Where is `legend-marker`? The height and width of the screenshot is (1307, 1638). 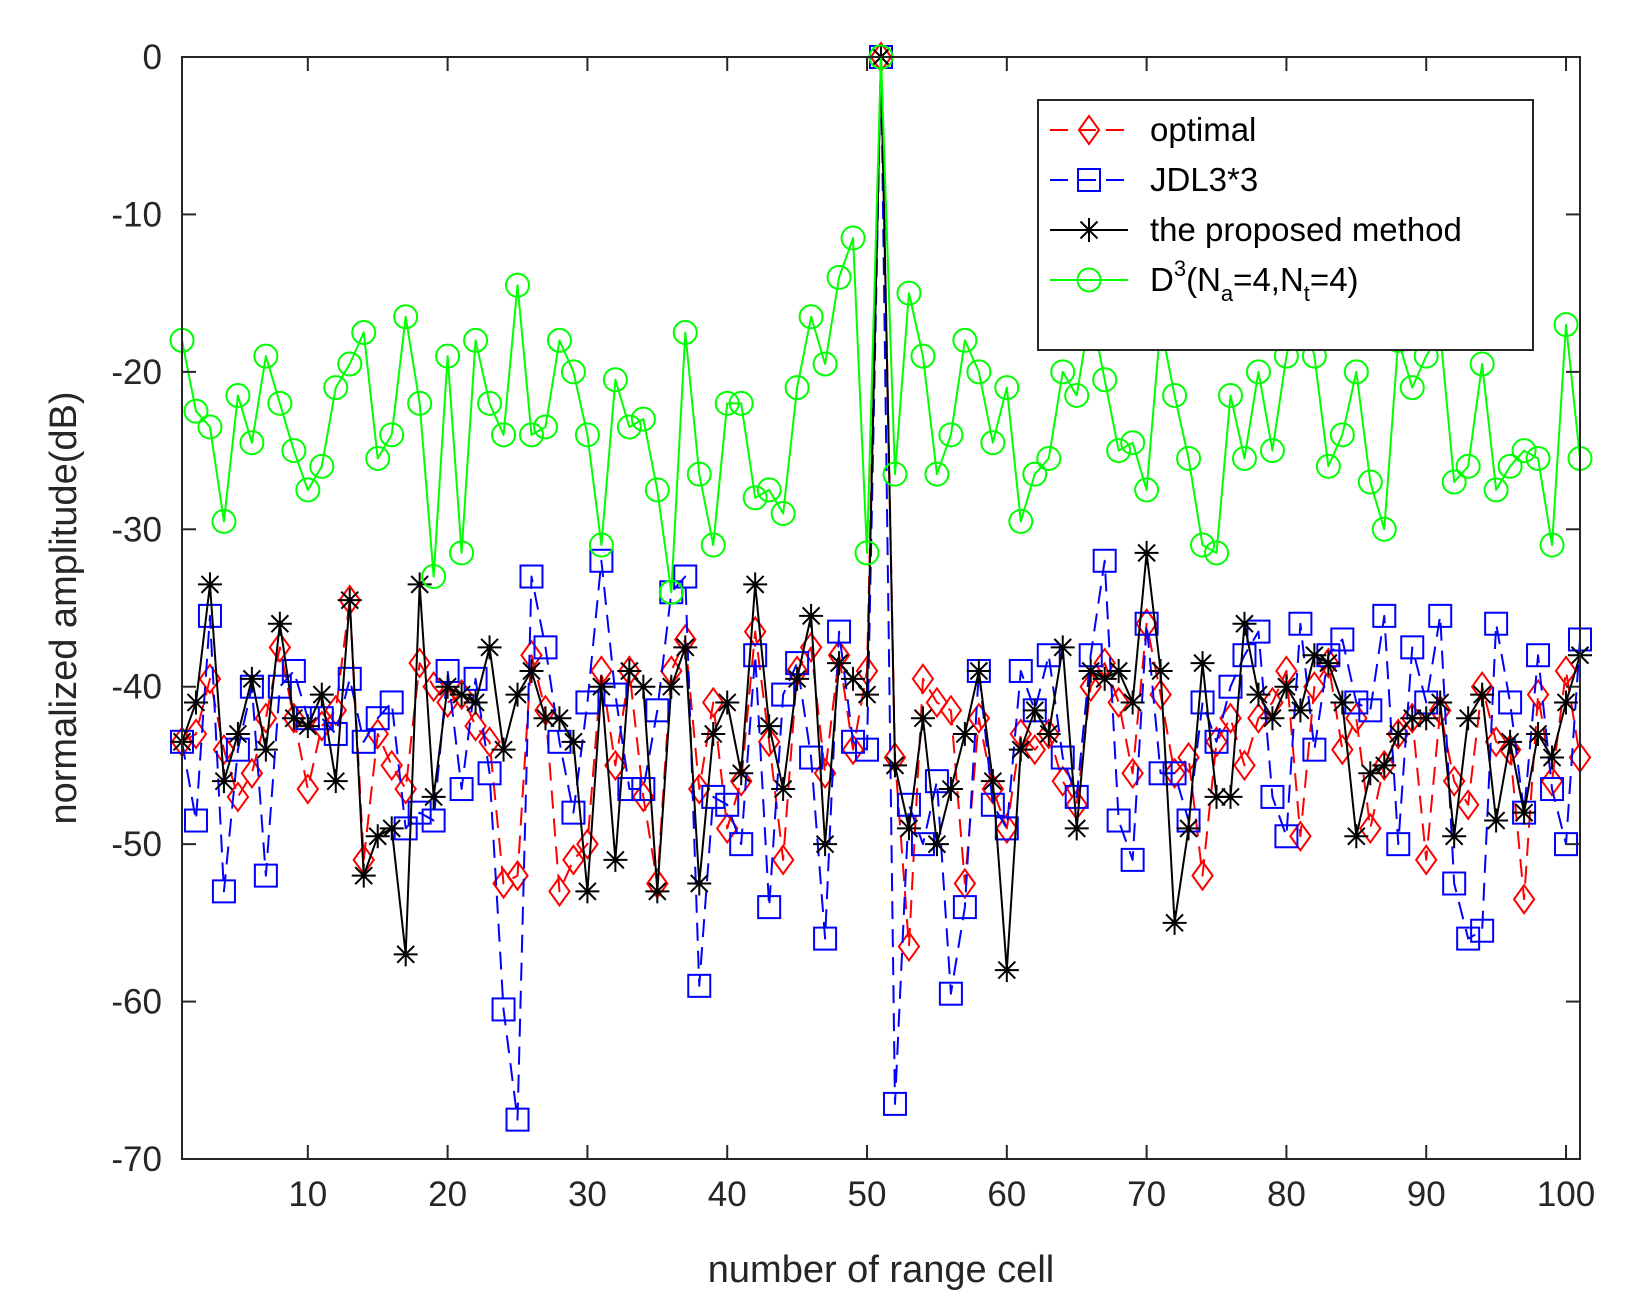 legend-marker is located at coordinates (1089, 130).